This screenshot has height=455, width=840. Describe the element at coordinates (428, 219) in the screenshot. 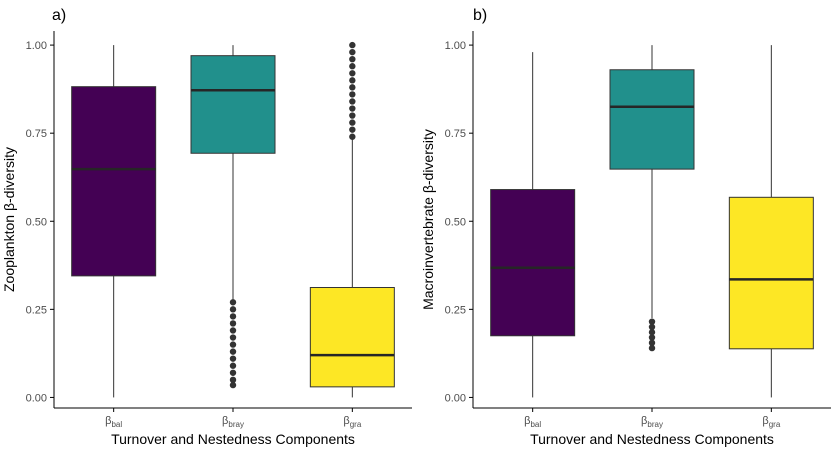

I see `y-axis-title: Macroinvertebrate β-diversity` at that location.